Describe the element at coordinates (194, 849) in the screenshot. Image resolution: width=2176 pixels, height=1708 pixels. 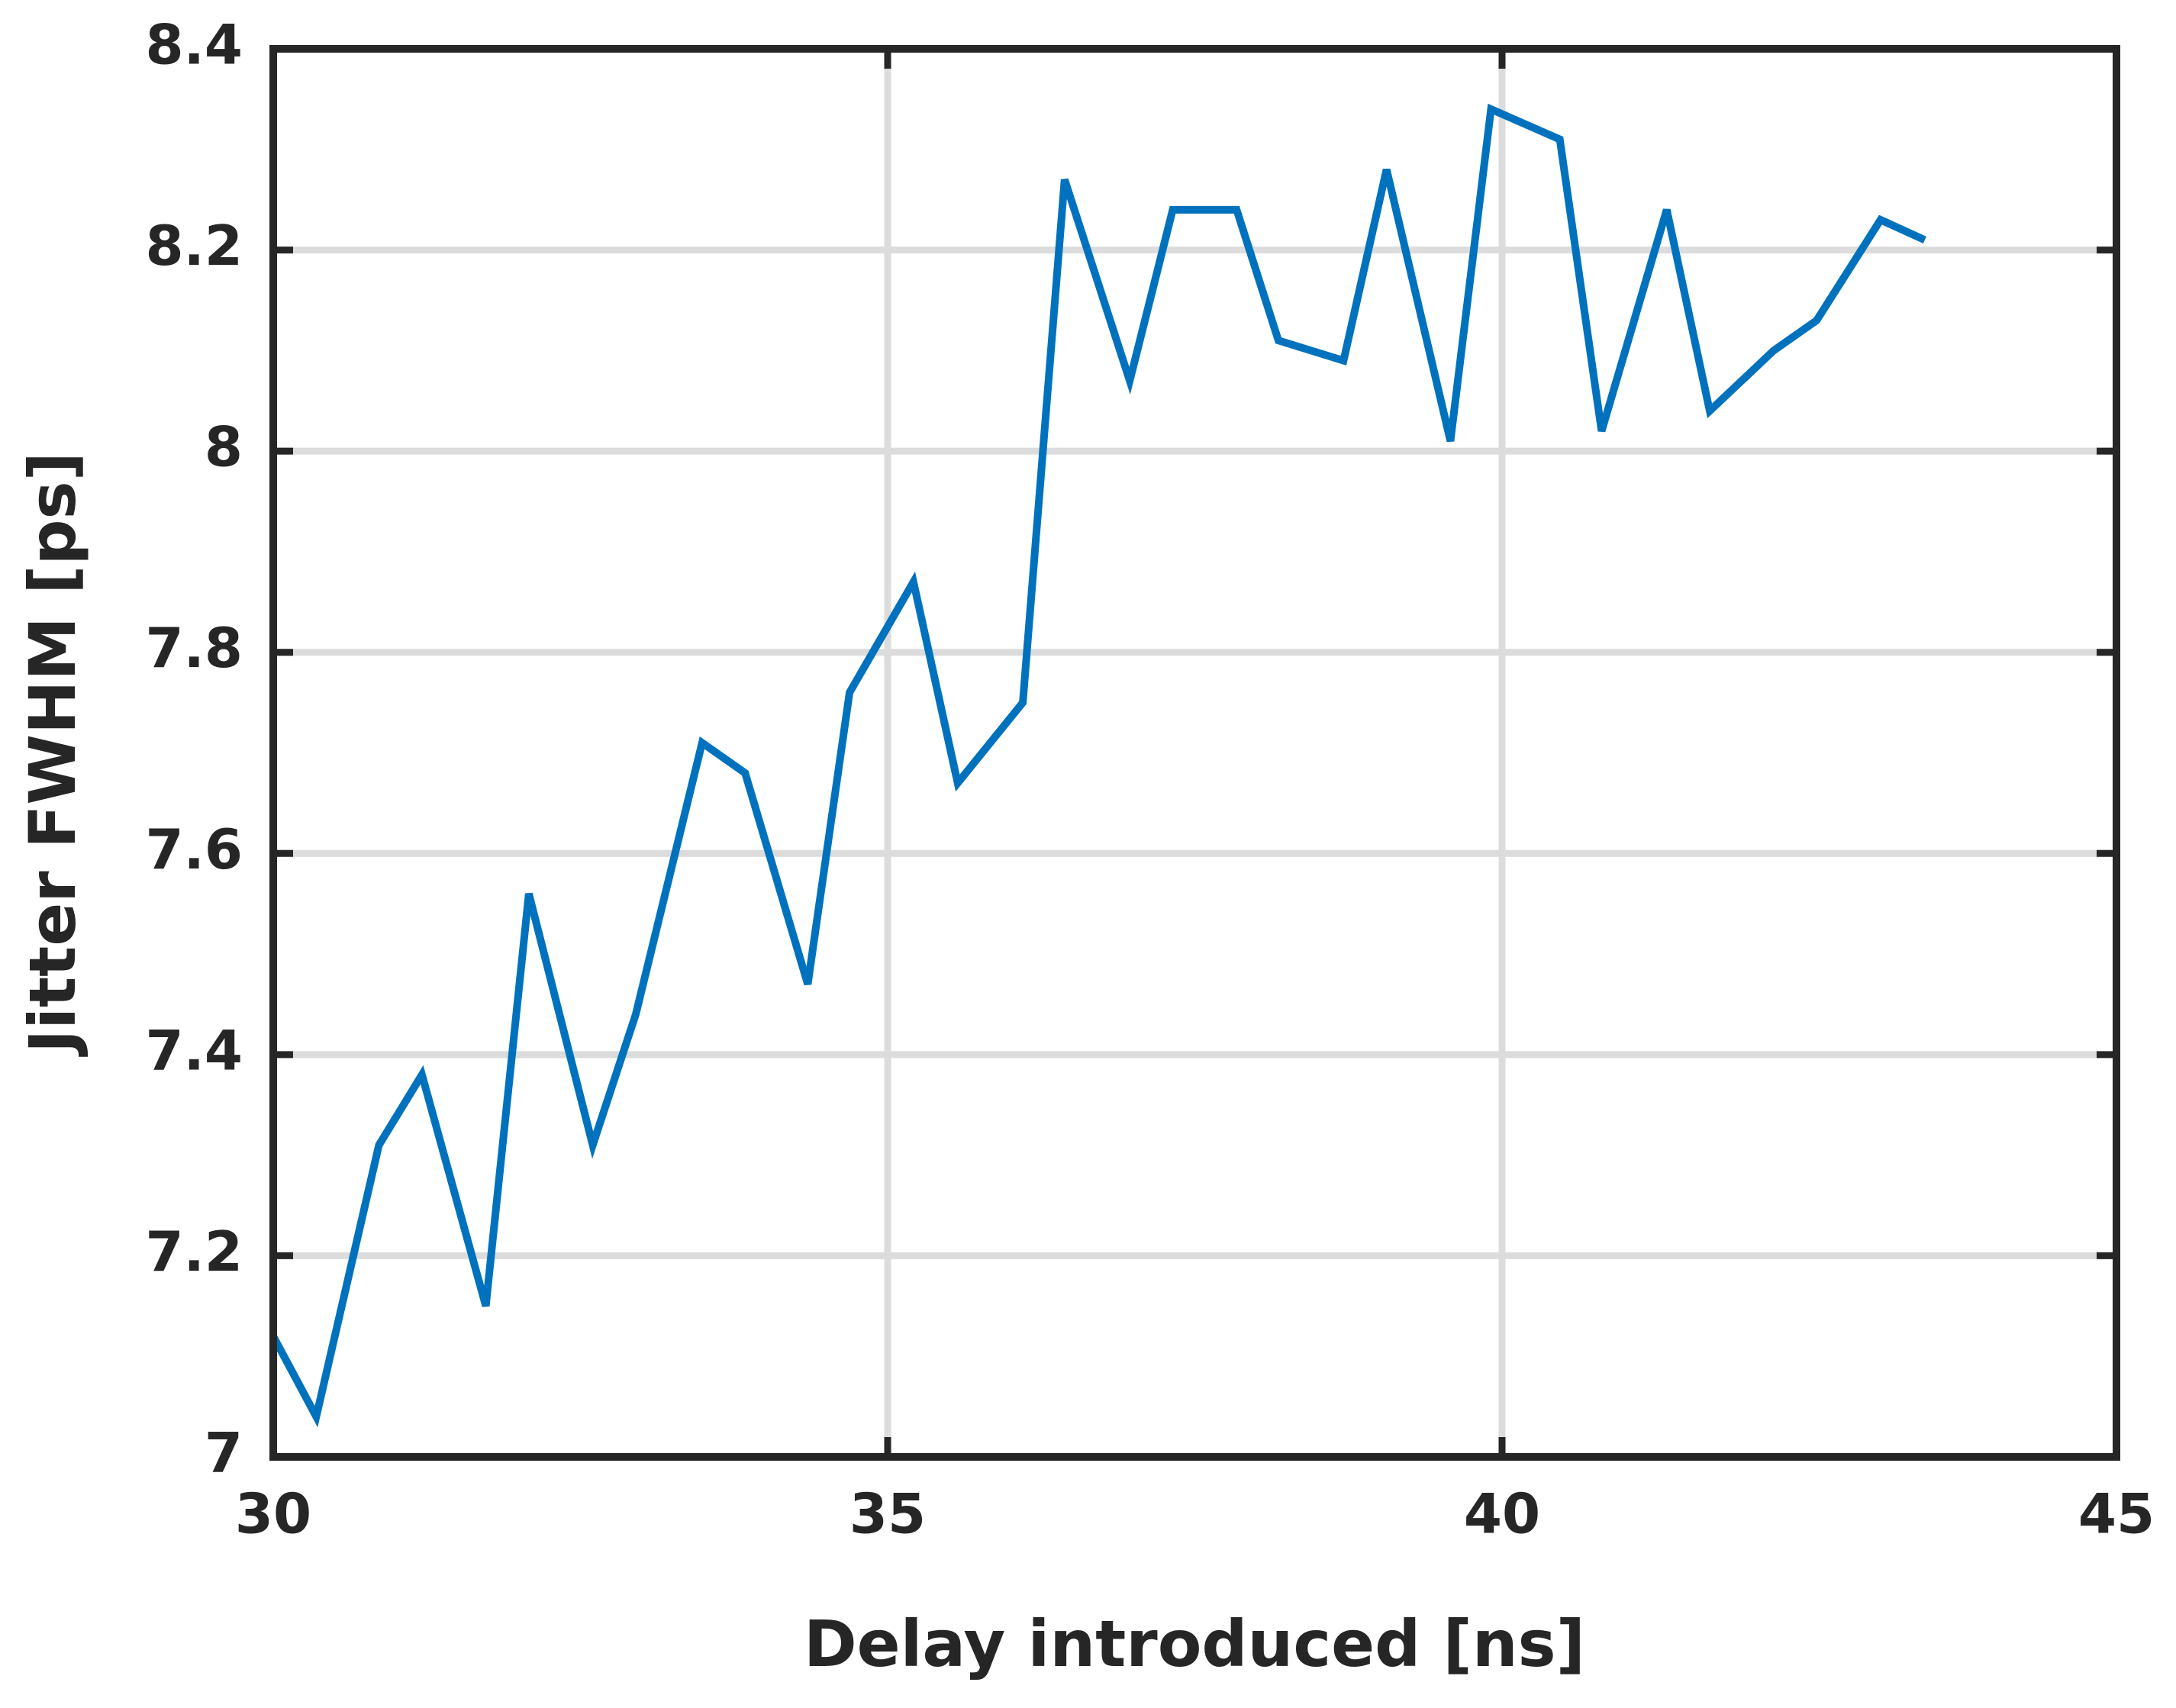
I see `y-tick-label: 7.6` at that location.